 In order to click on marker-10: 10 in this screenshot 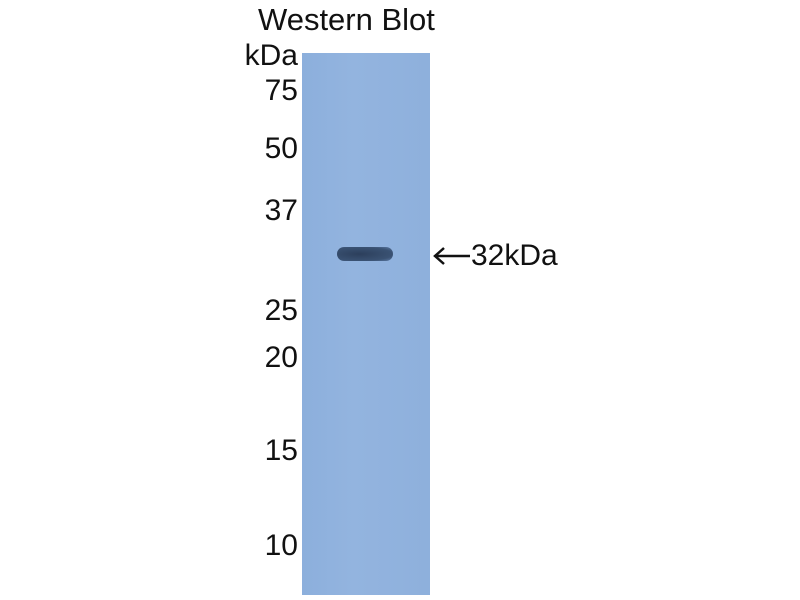, I will do `click(281, 545)`.